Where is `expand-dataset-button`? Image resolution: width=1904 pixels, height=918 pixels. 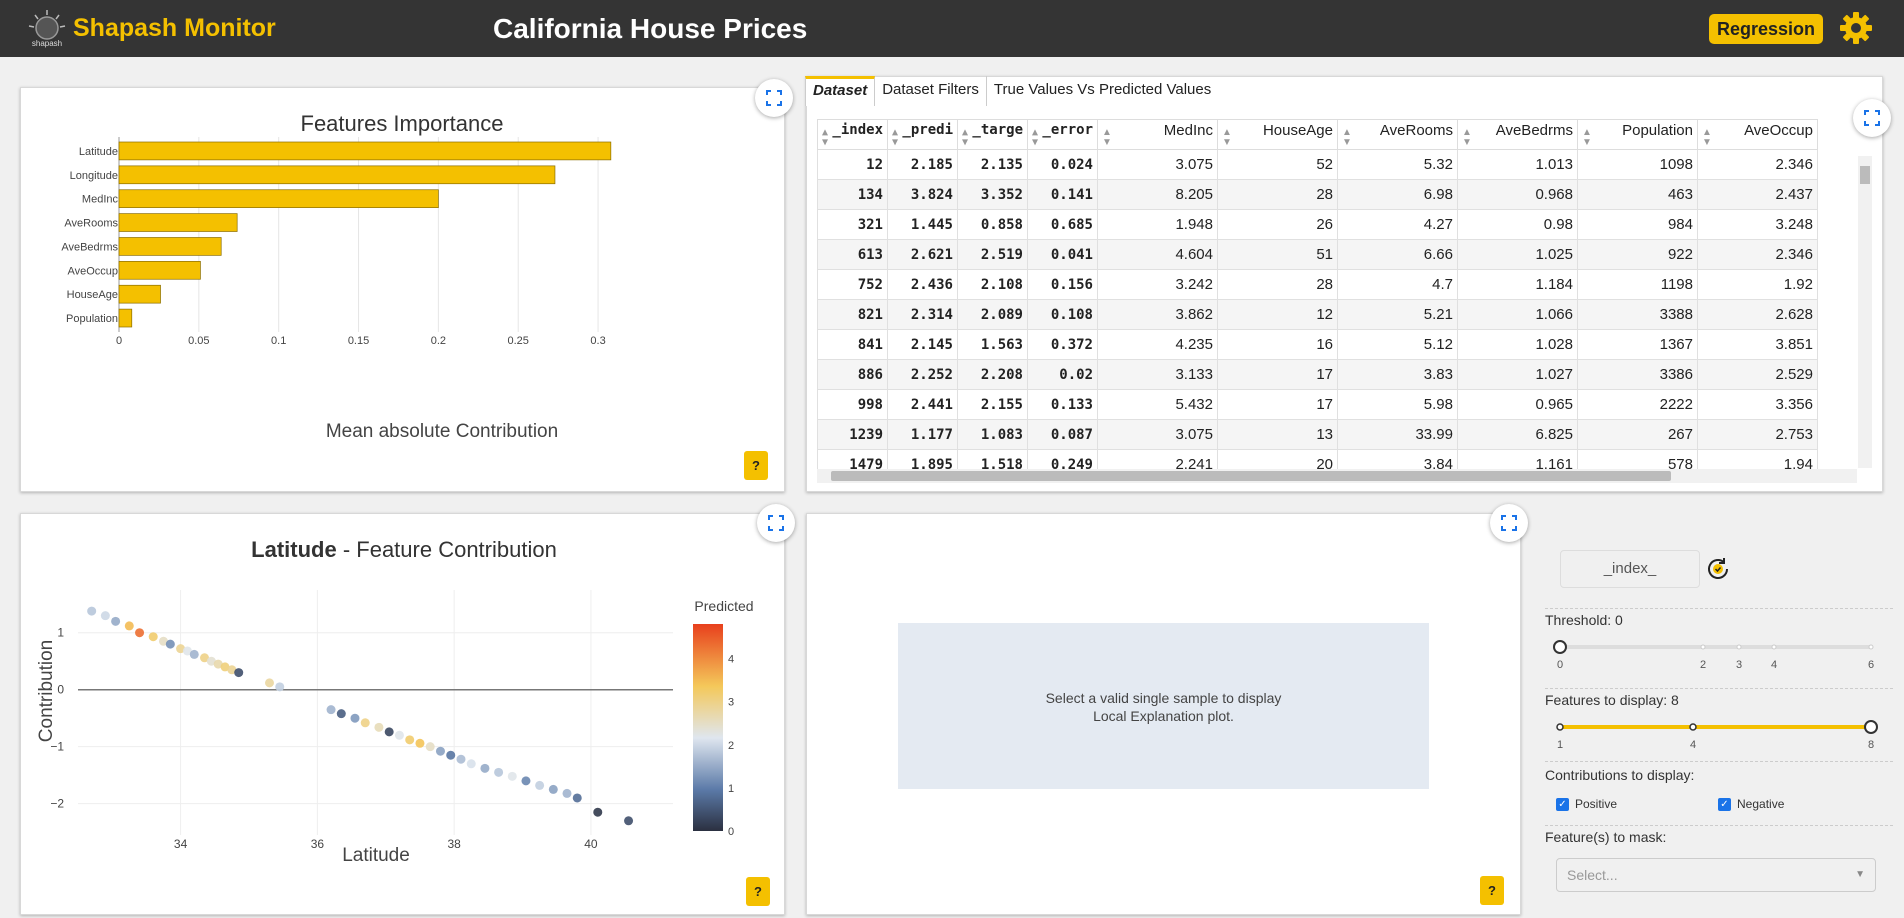 expand-dataset-button is located at coordinates (1872, 118).